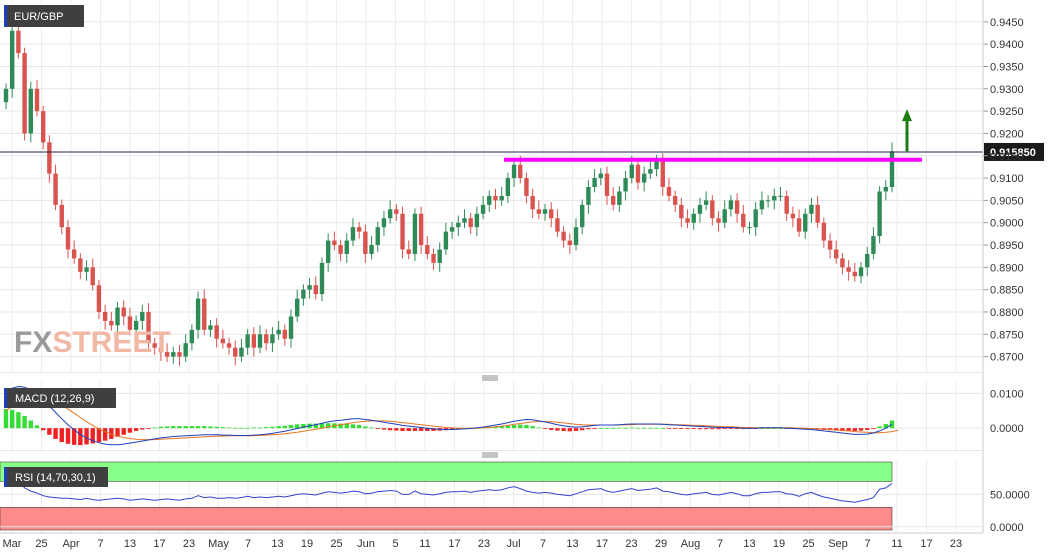 The height and width of the screenshot is (555, 1060). I want to click on price-tick-label: 0.9050, so click(1007, 201).